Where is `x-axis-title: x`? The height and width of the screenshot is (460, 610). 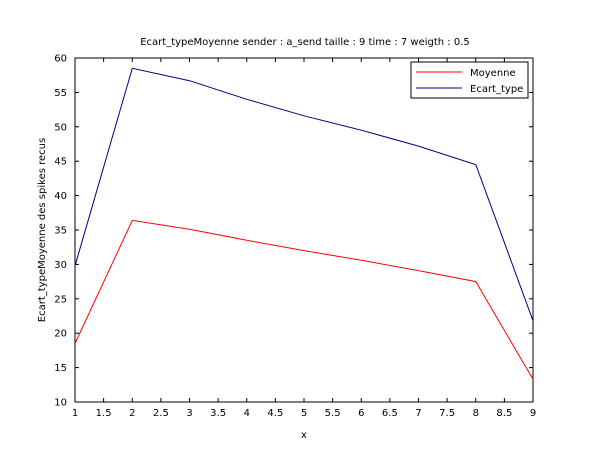 x-axis-title: x is located at coordinates (304, 435).